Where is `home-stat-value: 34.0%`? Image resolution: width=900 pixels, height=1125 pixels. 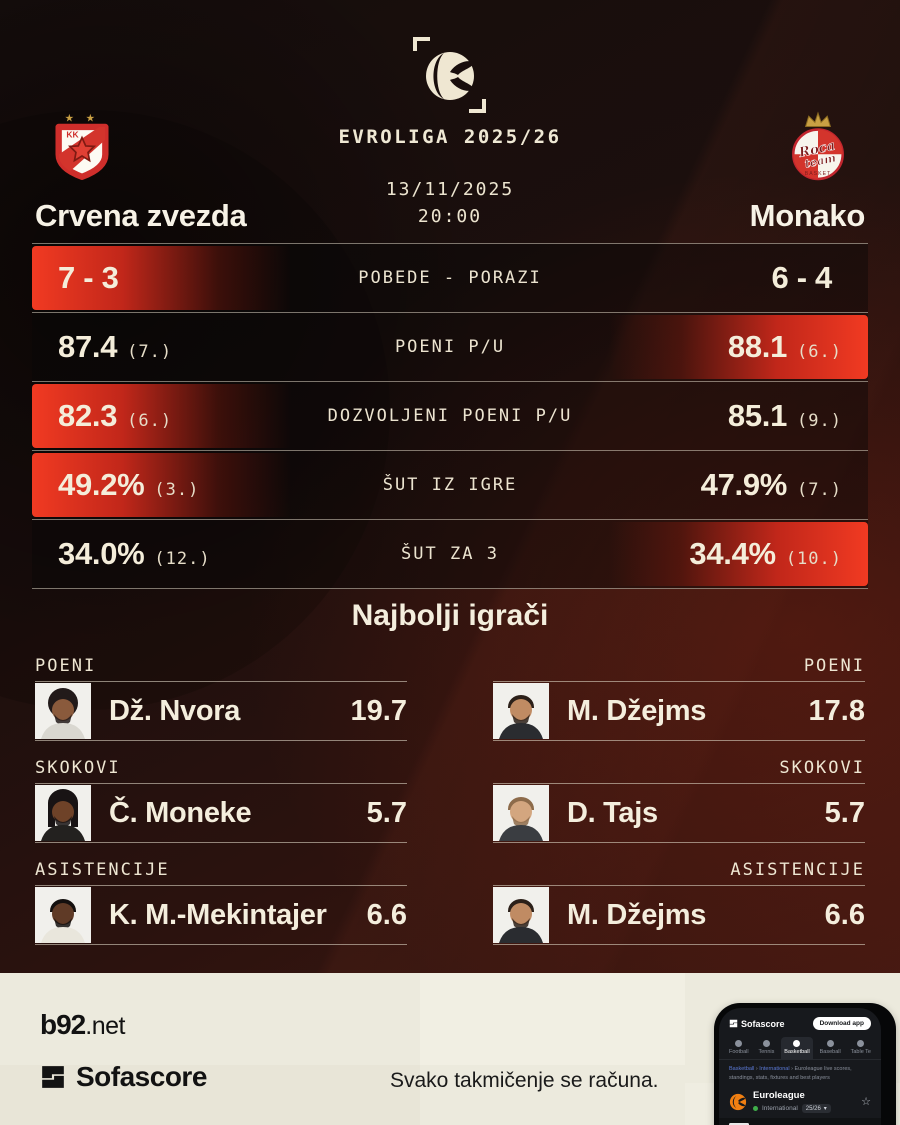 home-stat-value: 34.0% is located at coordinates (101, 553).